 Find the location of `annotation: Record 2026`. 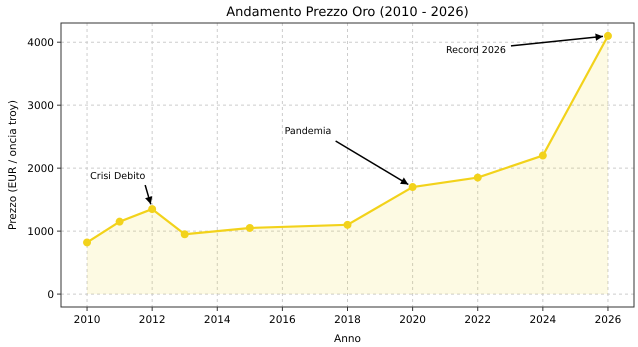

annotation: Record 2026 is located at coordinates (476, 50).